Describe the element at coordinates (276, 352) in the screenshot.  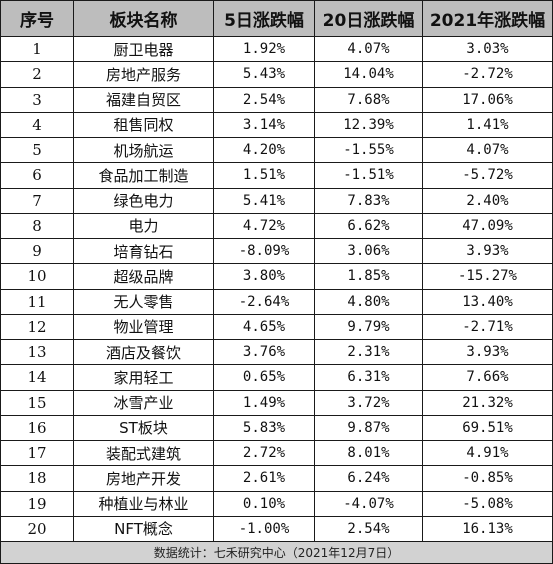
I see `table-row: 13 酒店及餐饮 3.76% 2.31% 3.93%` at that location.